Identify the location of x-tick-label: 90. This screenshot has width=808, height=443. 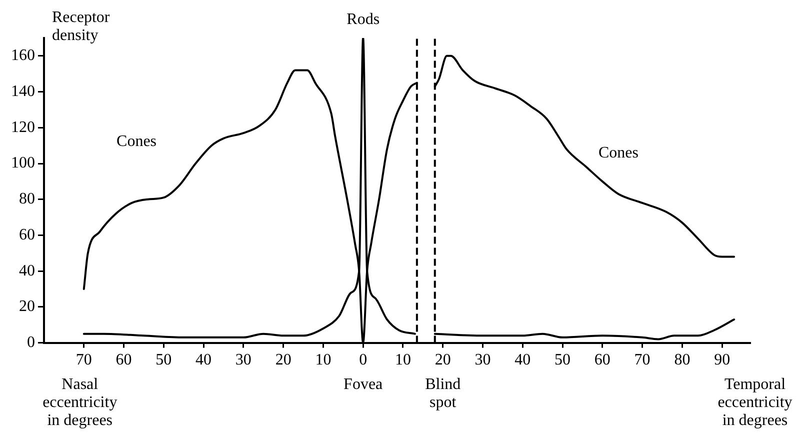
(722, 360).